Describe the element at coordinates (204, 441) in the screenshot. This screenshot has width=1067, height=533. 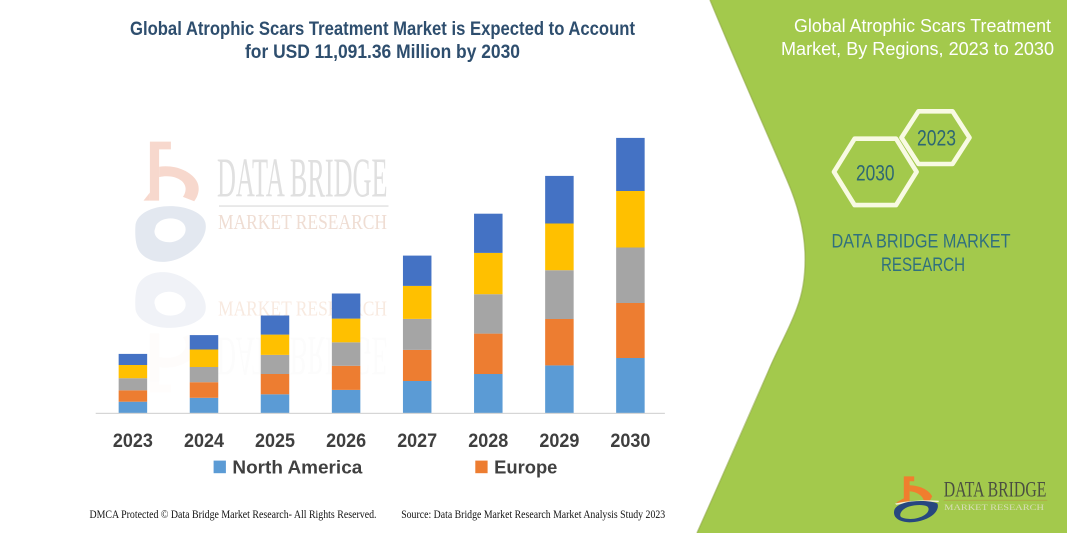
I see `svg-text: 2024` at that location.